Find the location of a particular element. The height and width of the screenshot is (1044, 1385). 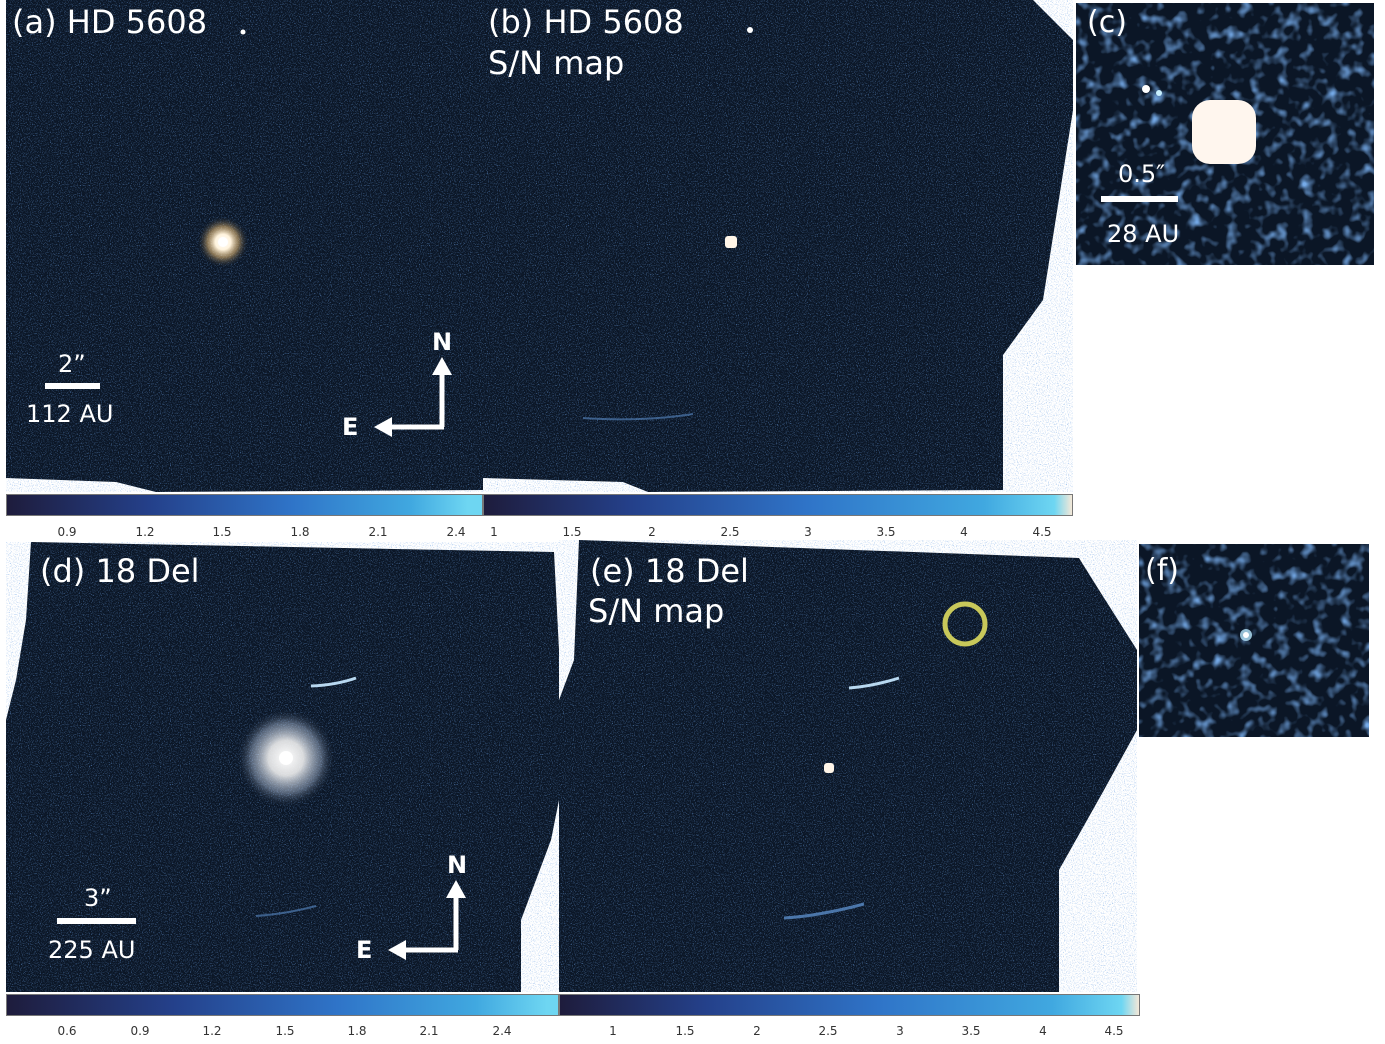

colorbar-d-tick: 2.4 is located at coordinates (502, 1031).